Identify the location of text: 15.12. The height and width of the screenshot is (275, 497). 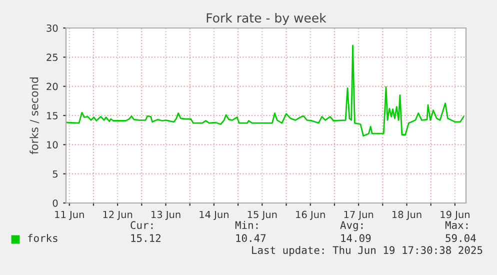
(145, 238).